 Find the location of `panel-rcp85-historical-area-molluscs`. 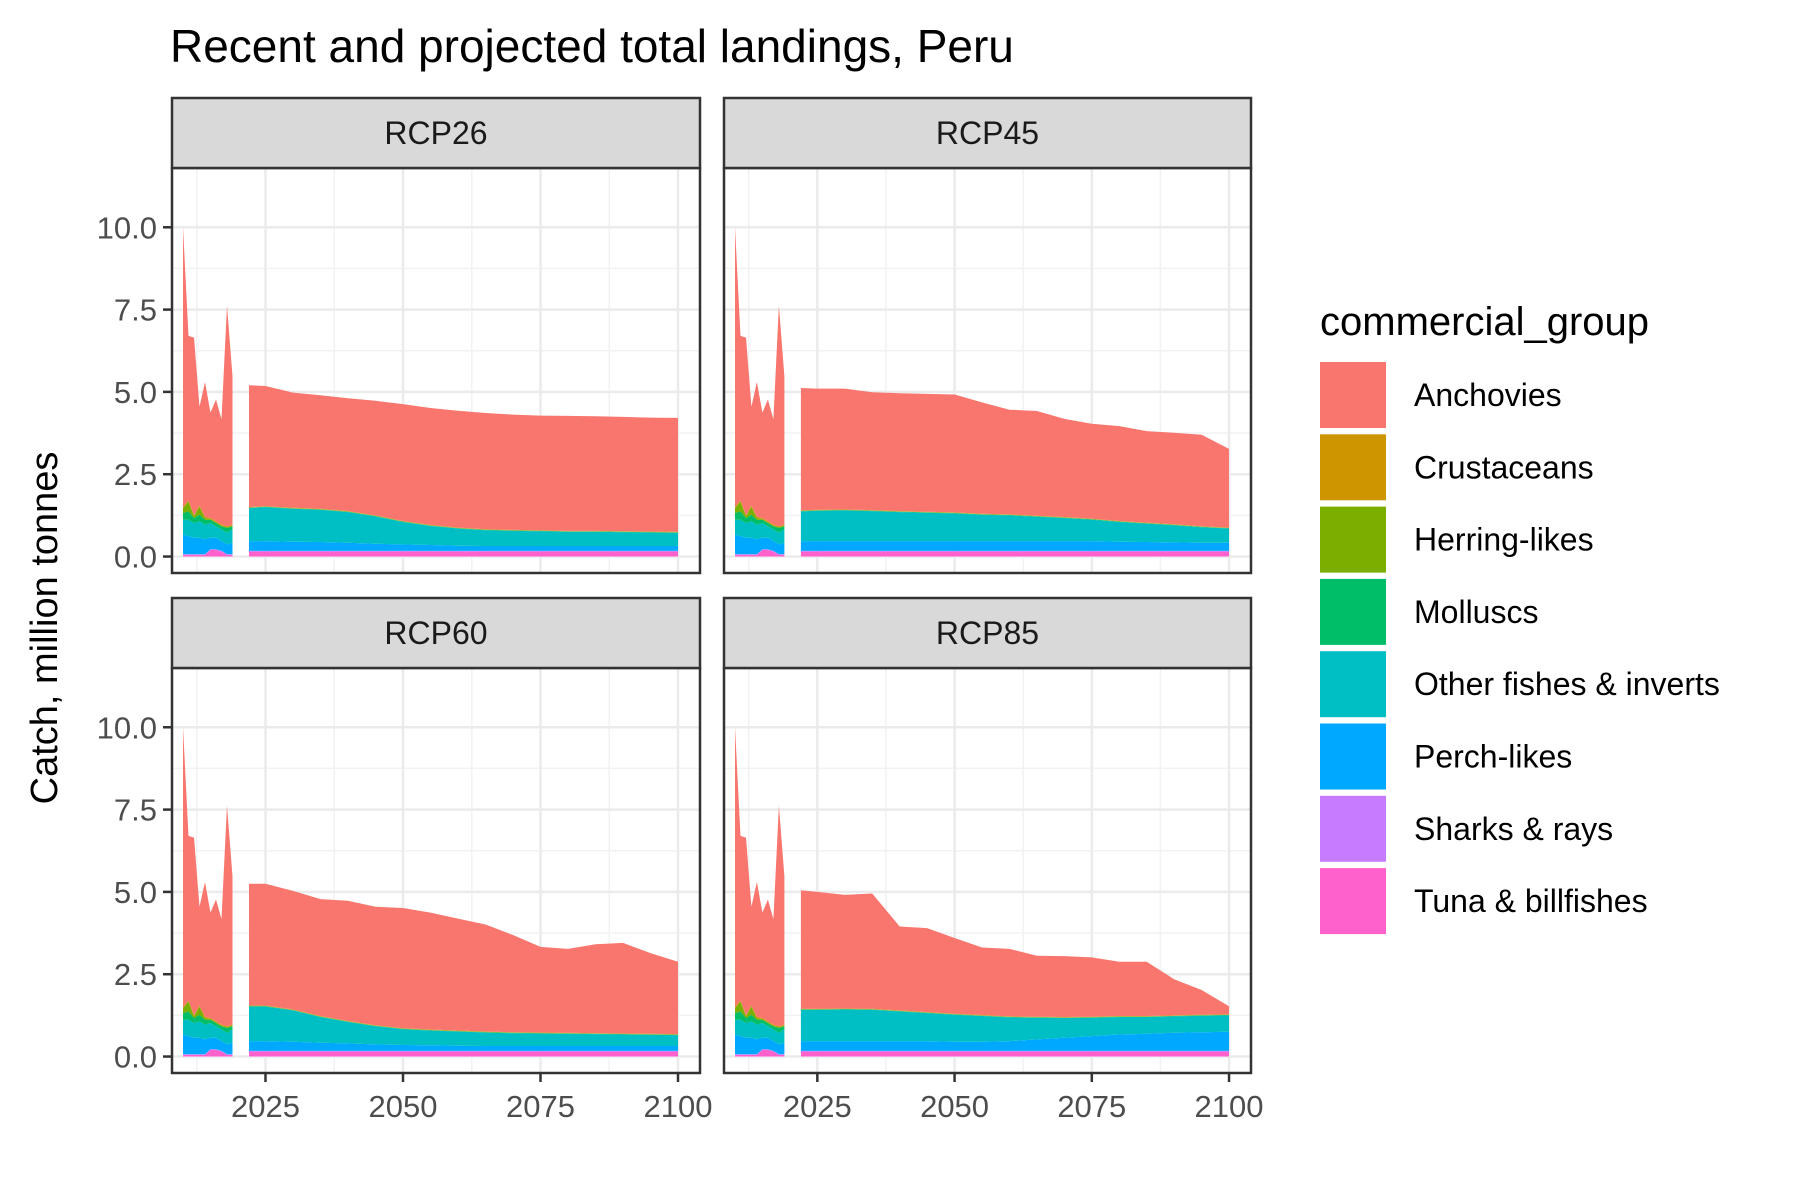

panel-rcp85-historical-area-molluscs is located at coordinates (760, 1022).